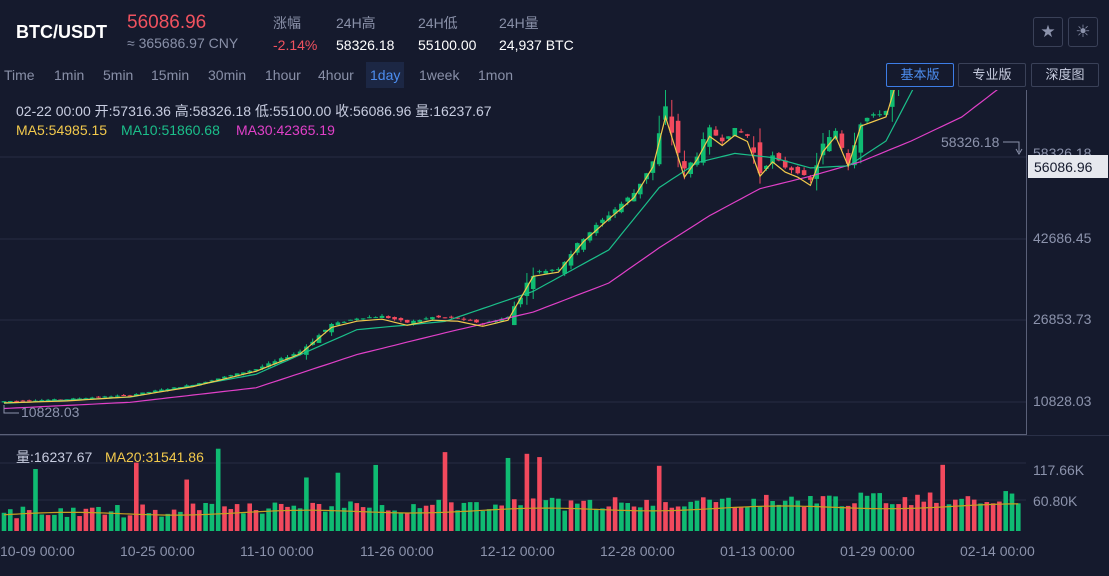 The height and width of the screenshot is (576, 1109). I want to click on tab-1mon: 1mon, so click(496, 75).